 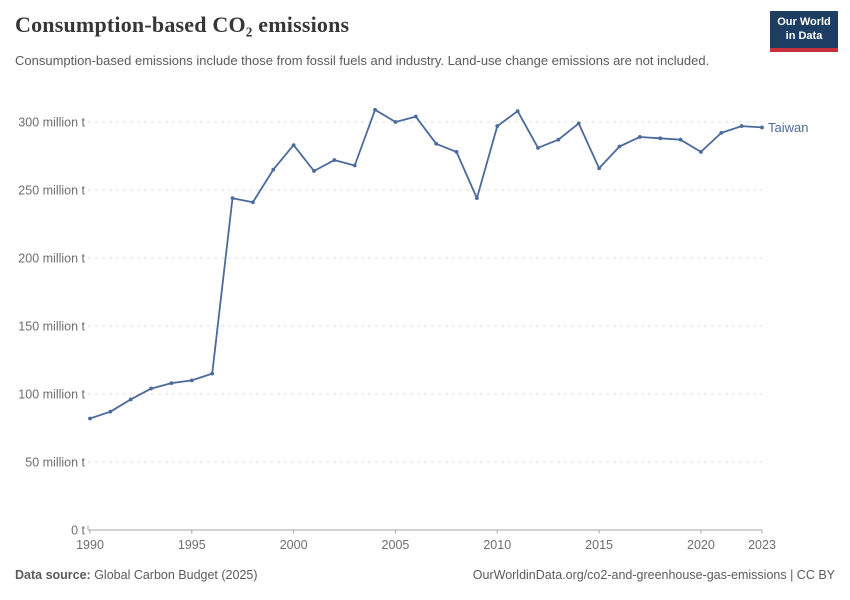 I want to click on y-axis-tick-label: 300 million t, so click(x=51, y=123).